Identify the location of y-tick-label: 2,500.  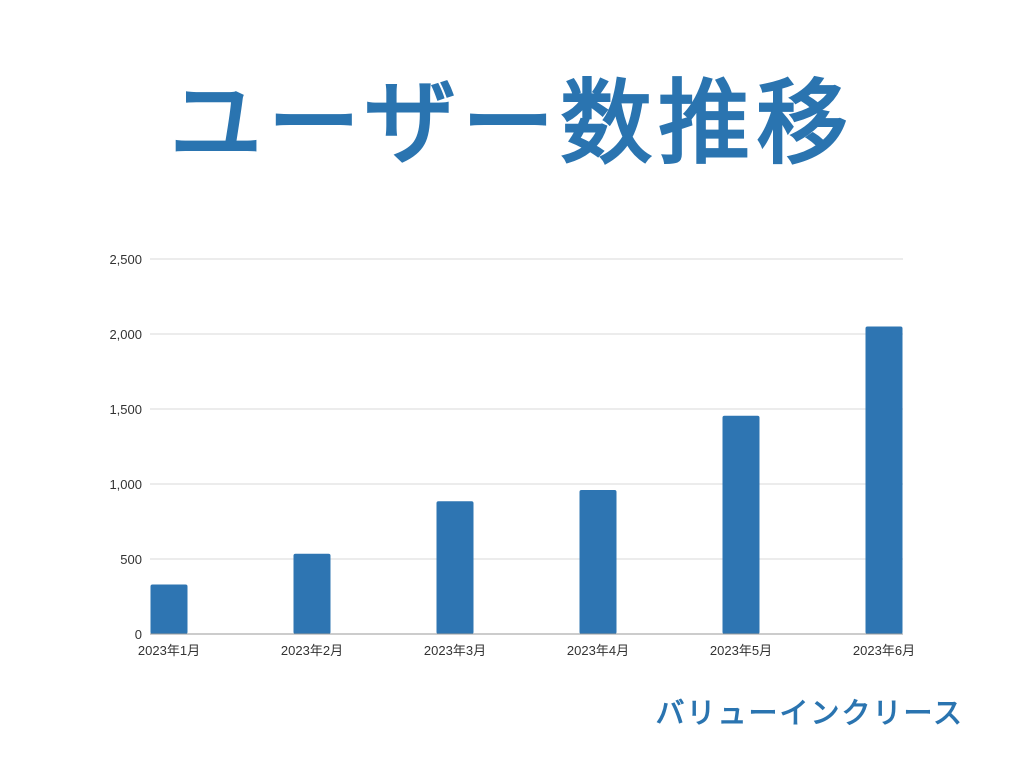
(125, 259).